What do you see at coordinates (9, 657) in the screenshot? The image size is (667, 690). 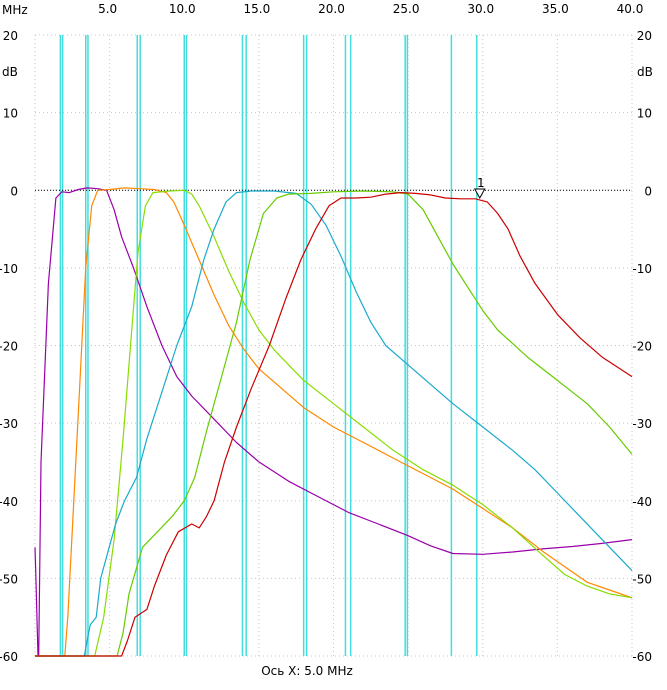 I see `y-tick-label-left: -60` at bounding box center [9, 657].